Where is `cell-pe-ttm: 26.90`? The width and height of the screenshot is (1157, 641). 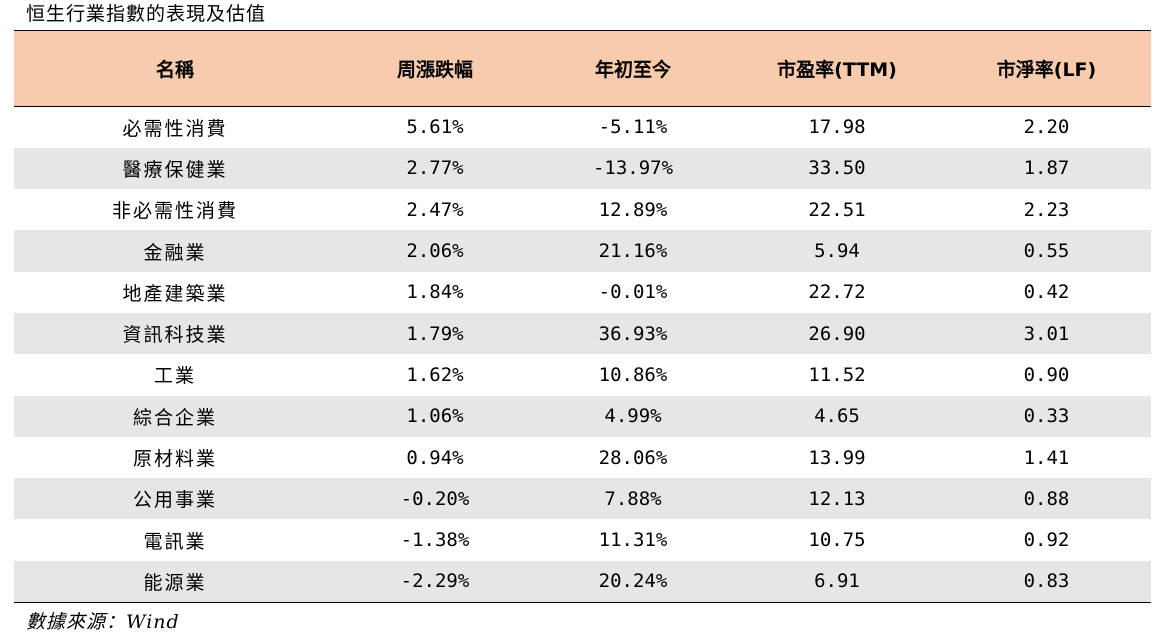
cell-pe-ttm: 26.90 is located at coordinates (837, 333).